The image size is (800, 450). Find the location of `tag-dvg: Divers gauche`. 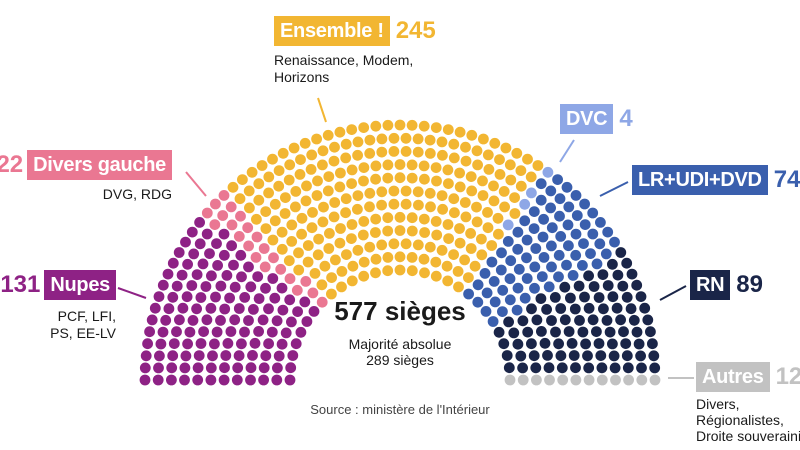

tag-dvg: Divers gauche is located at coordinates (99, 165).